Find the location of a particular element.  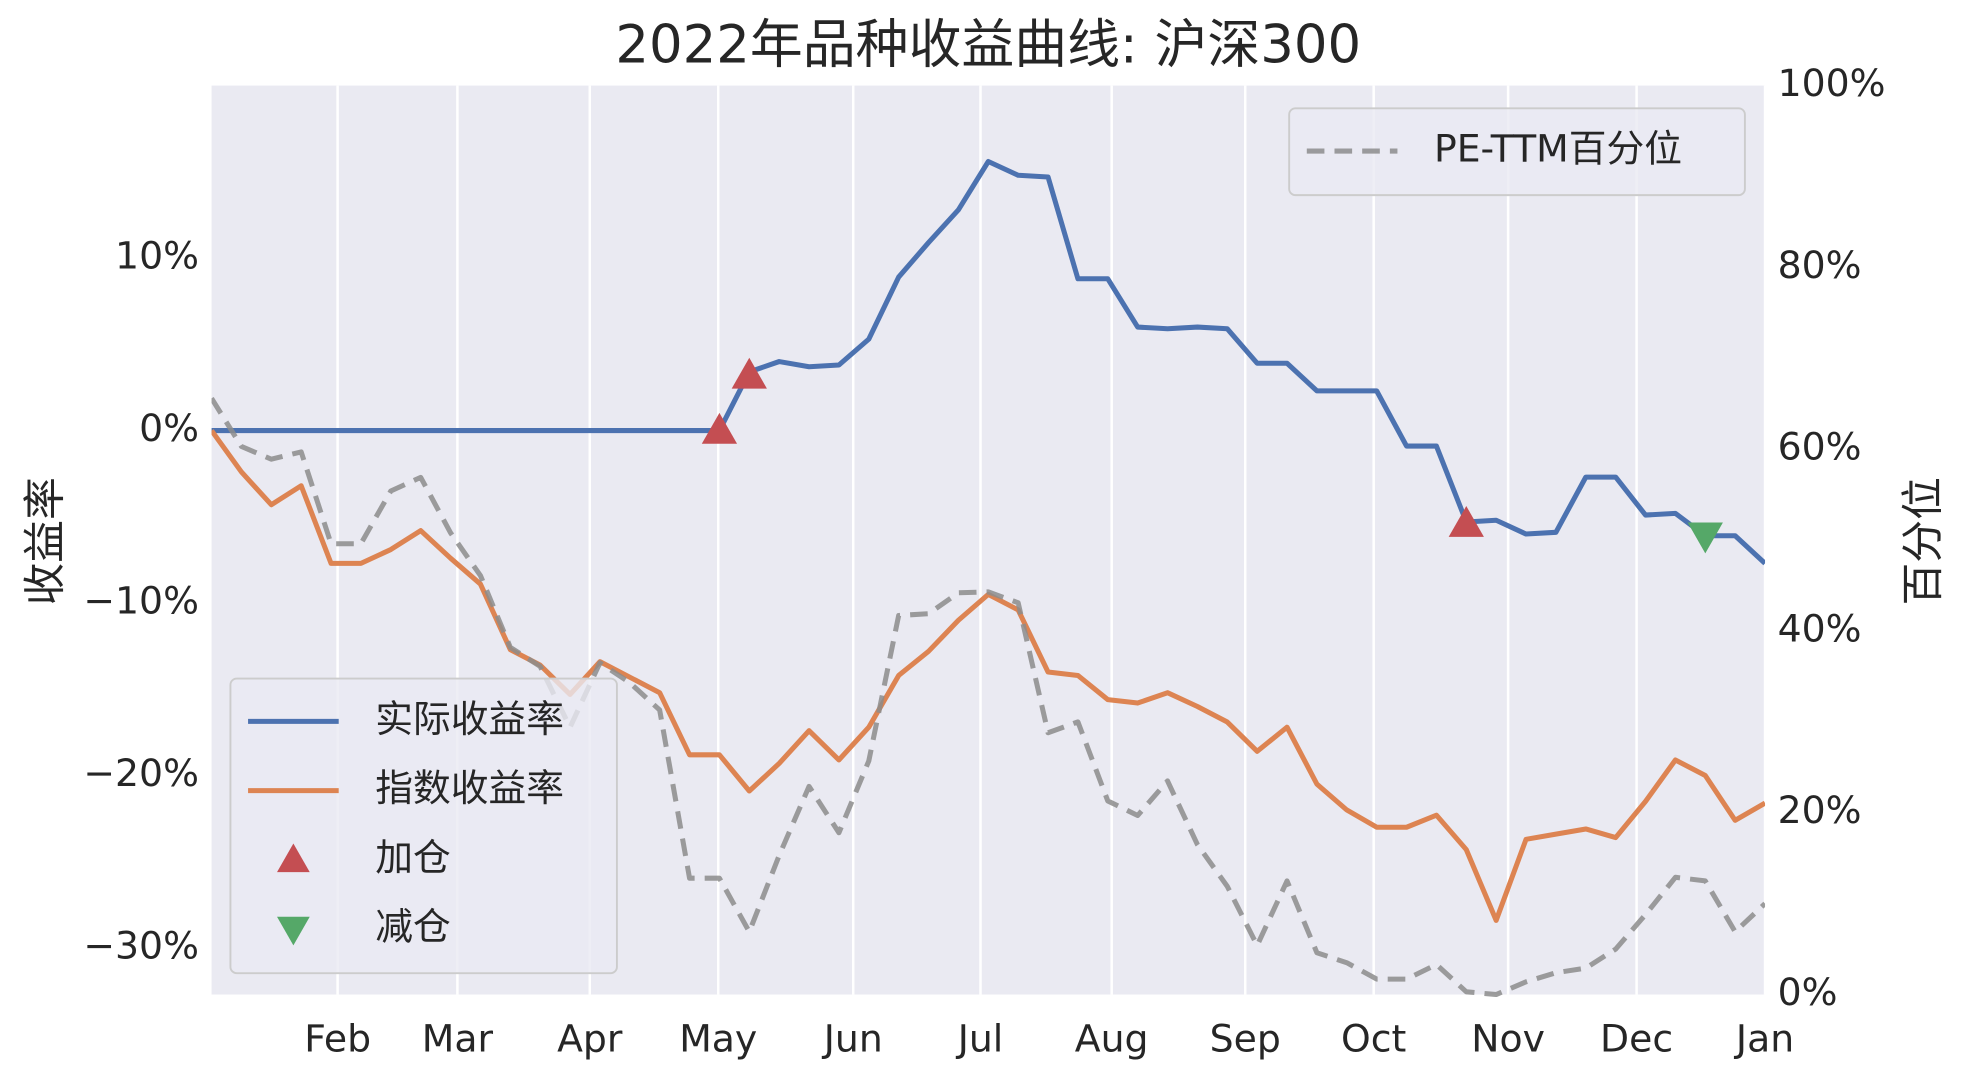

legend-label: PE-TTM百分位 is located at coordinates (1558, 149).